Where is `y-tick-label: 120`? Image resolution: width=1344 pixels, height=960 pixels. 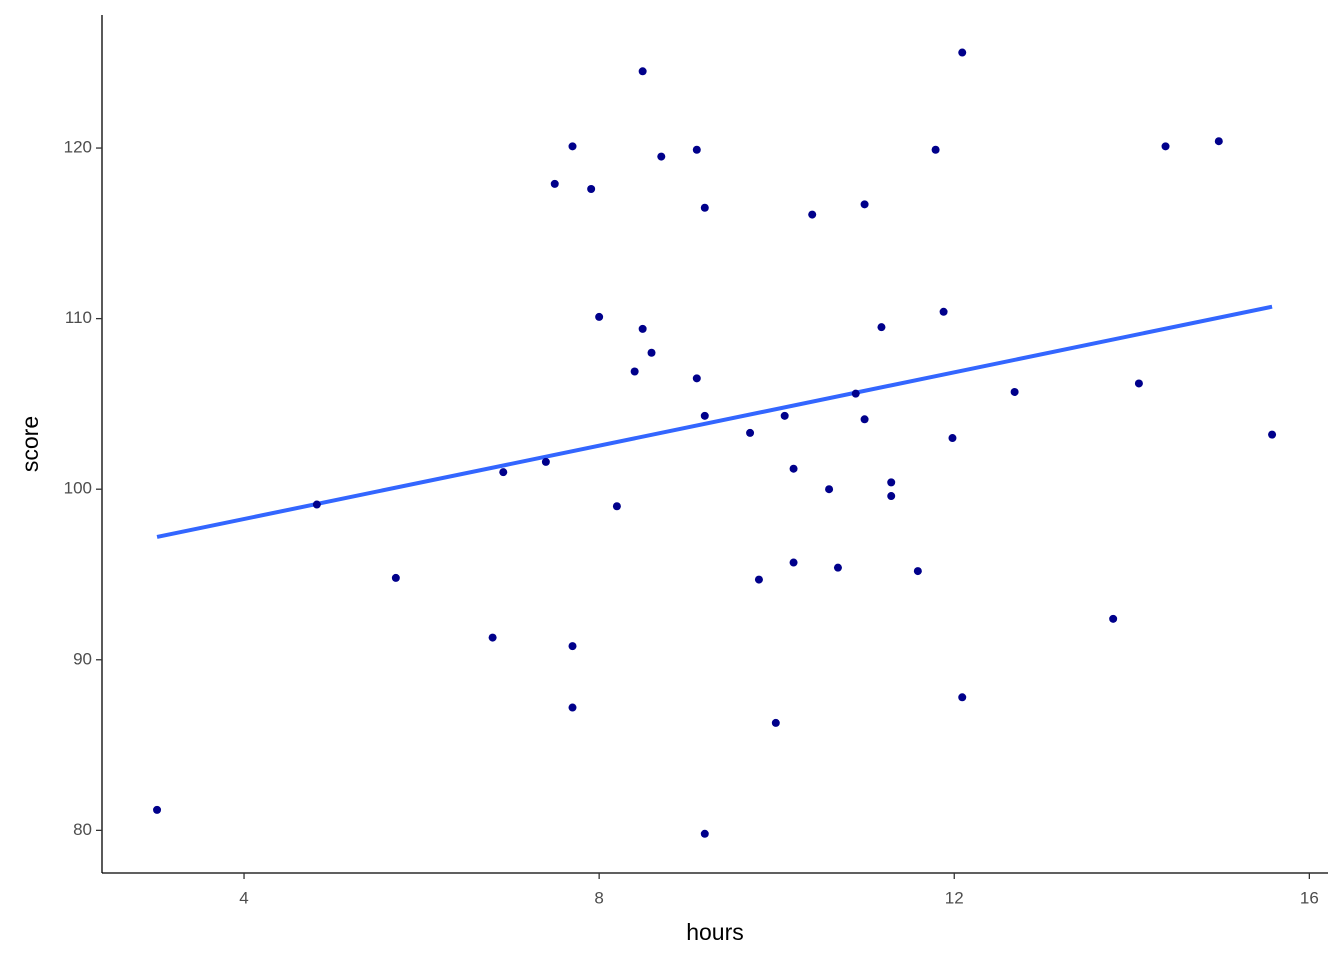 y-tick-label: 120 is located at coordinates (78, 147).